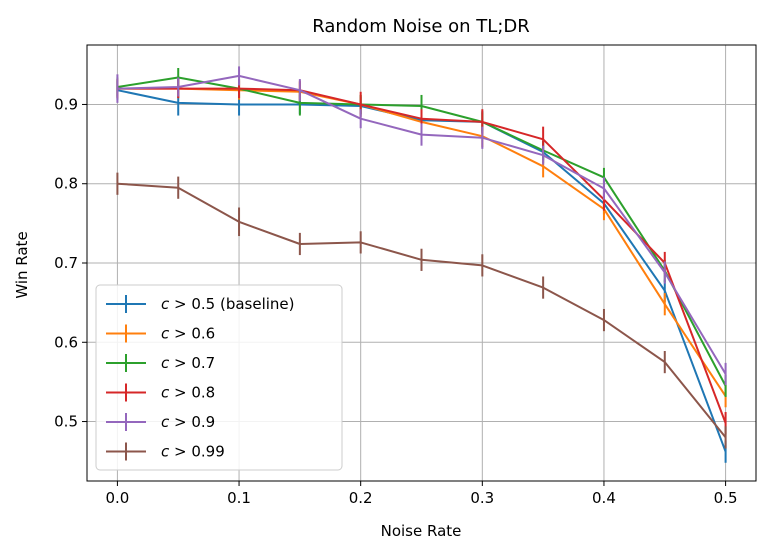  I want to click on legend-entry: c > 0.8, so click(160, 392).